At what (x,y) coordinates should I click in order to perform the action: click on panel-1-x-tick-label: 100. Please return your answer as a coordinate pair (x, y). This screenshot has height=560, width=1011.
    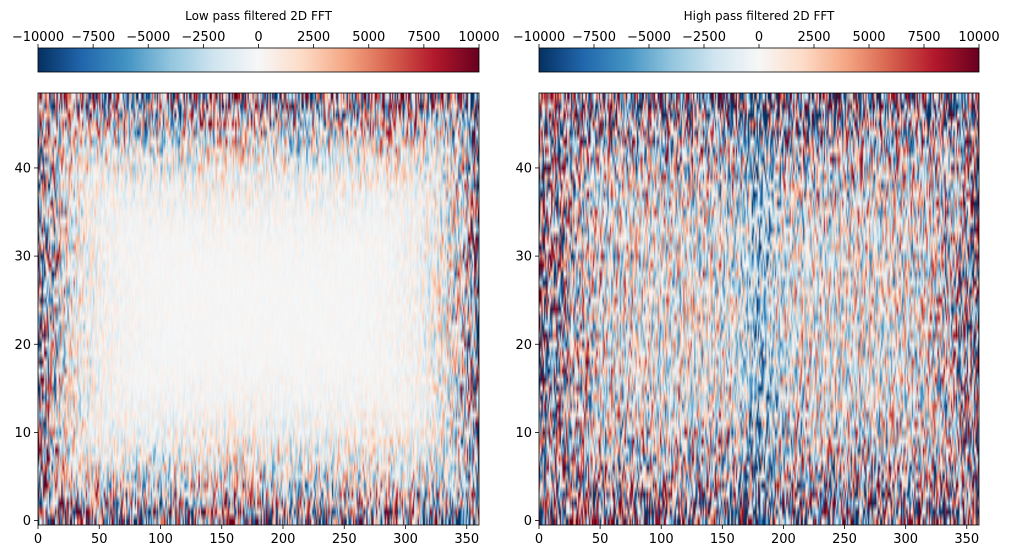
    Looking at the image, I should click on (160, 539).